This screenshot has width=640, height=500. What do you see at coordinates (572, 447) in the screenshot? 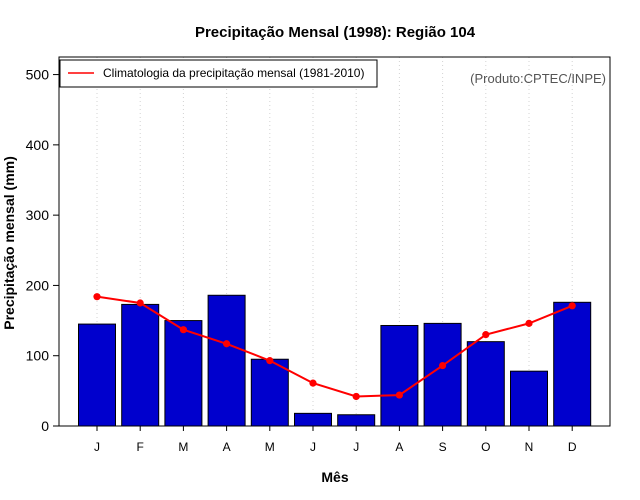
I see `x-tick-label: D` at bounding box center [572, 447].